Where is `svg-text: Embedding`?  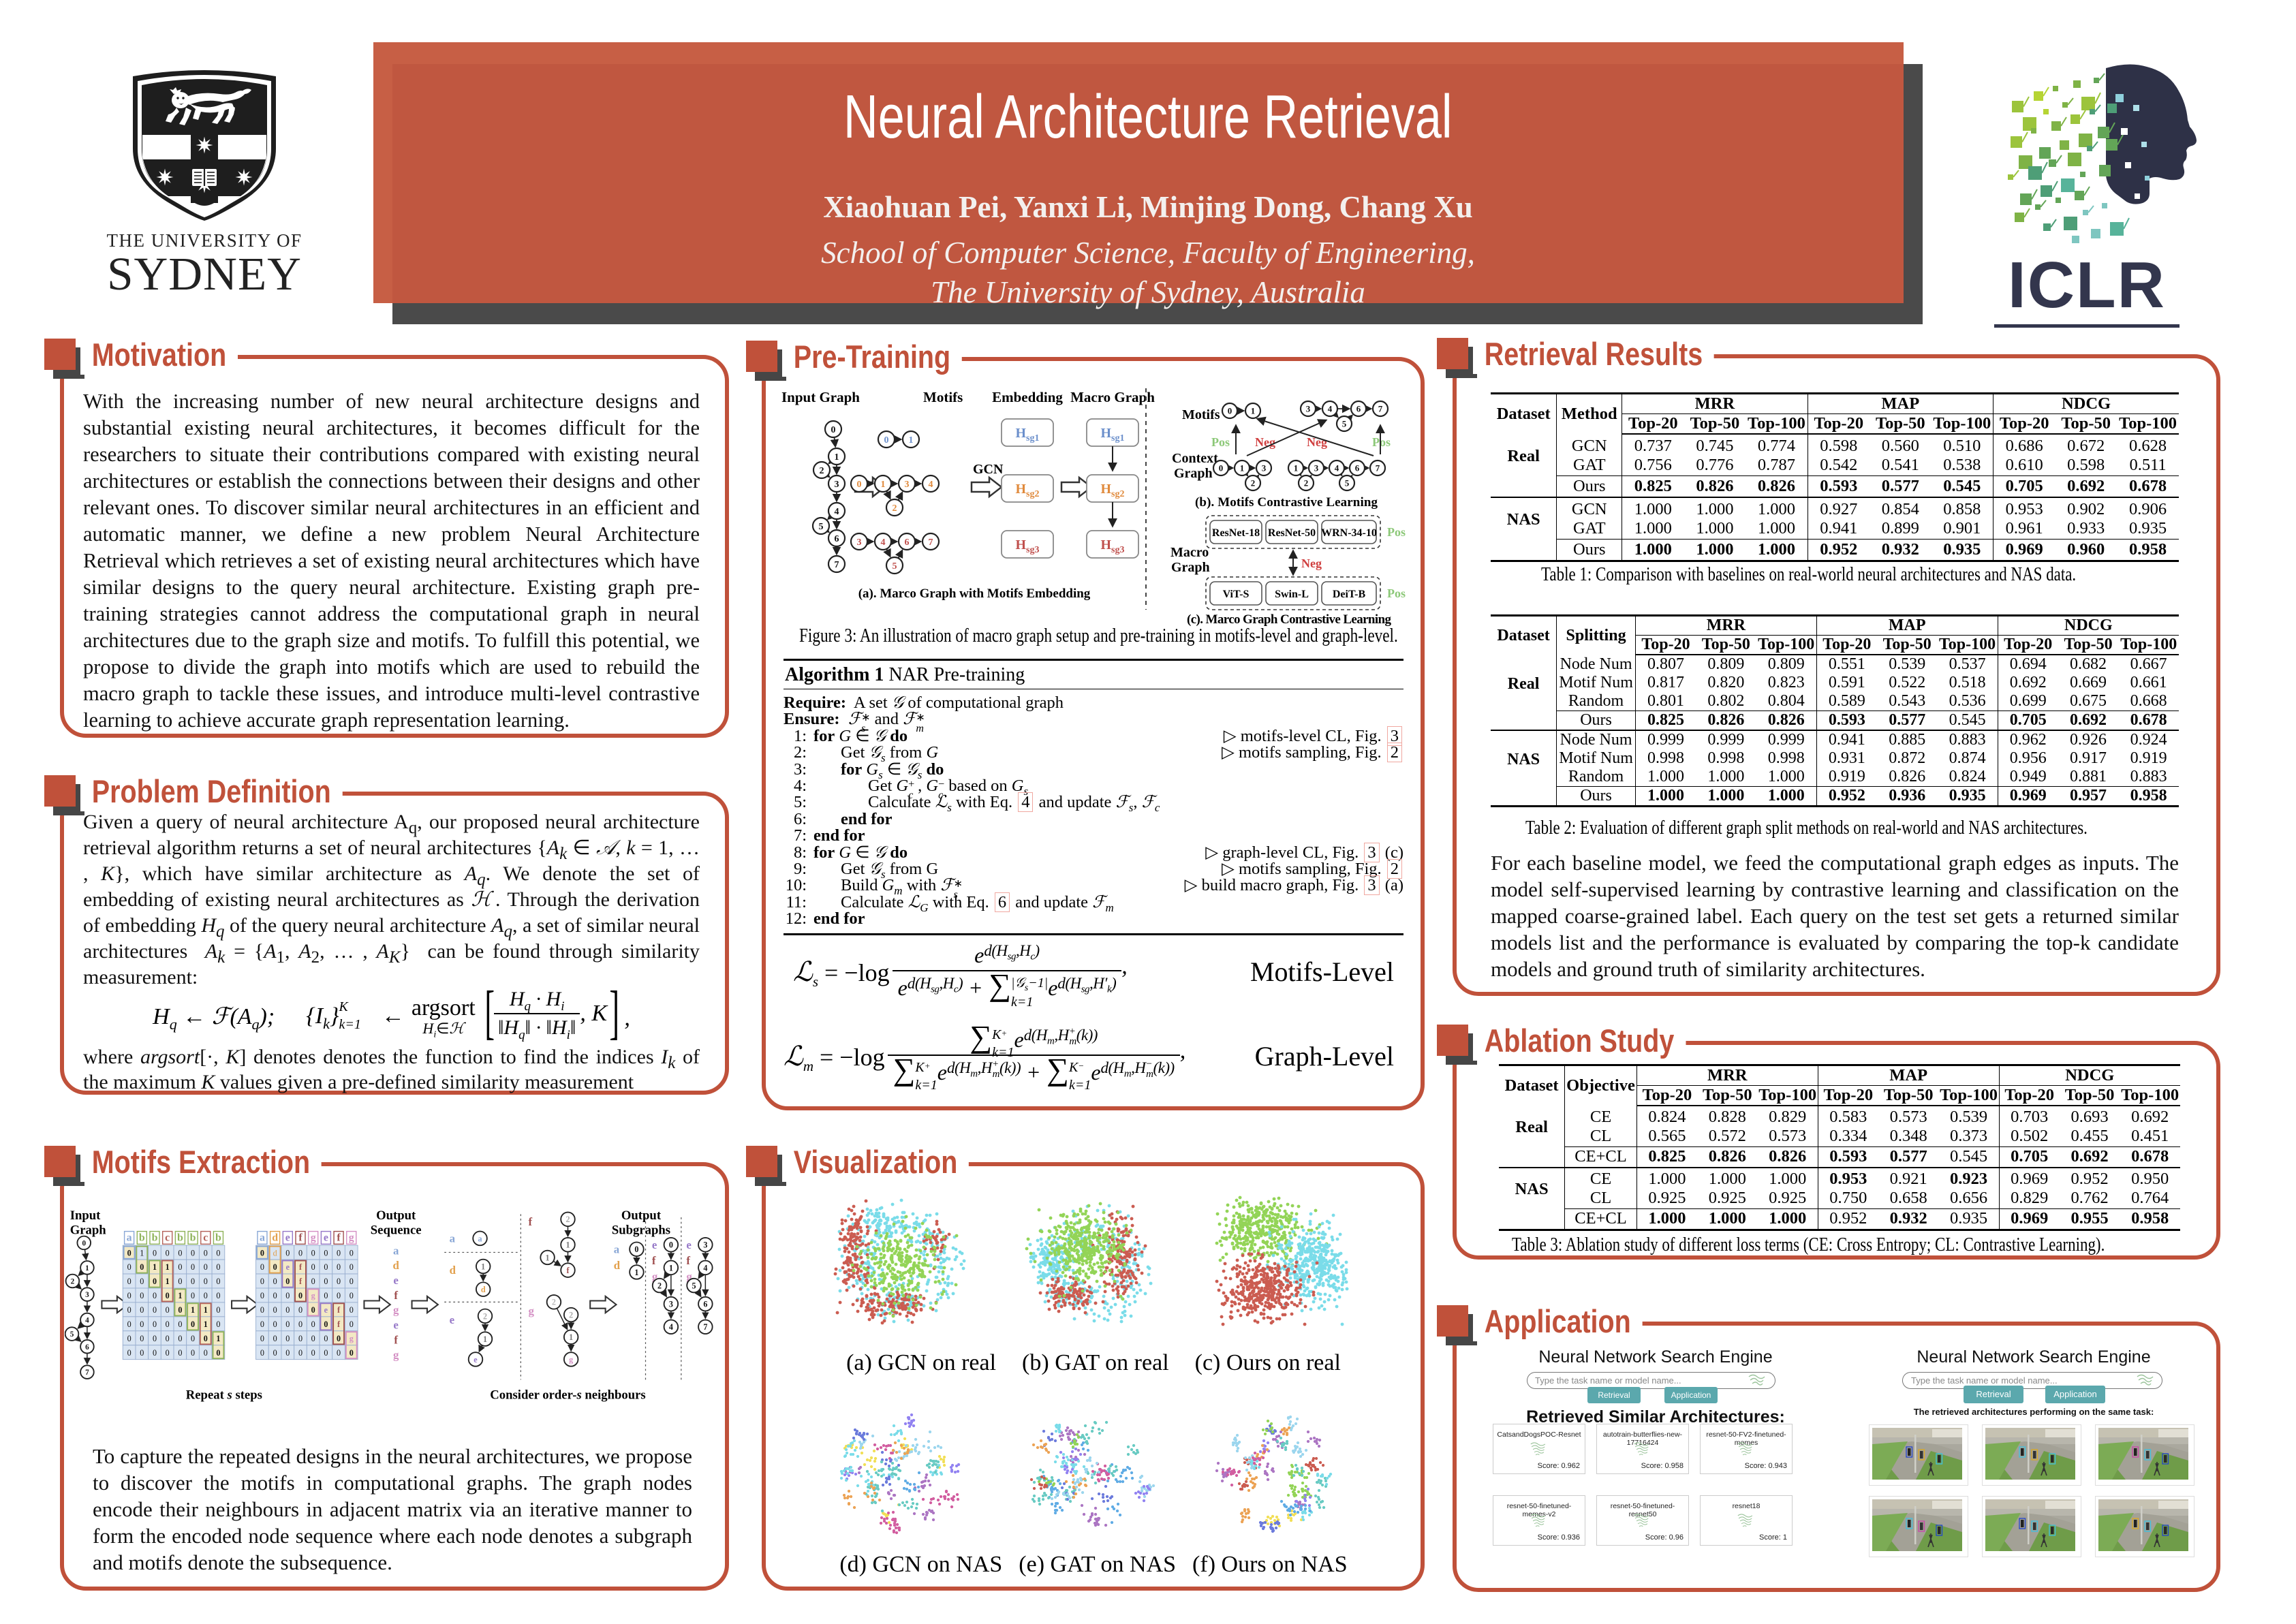 svg-text: Embedding is located at coordinates (1028, 397).